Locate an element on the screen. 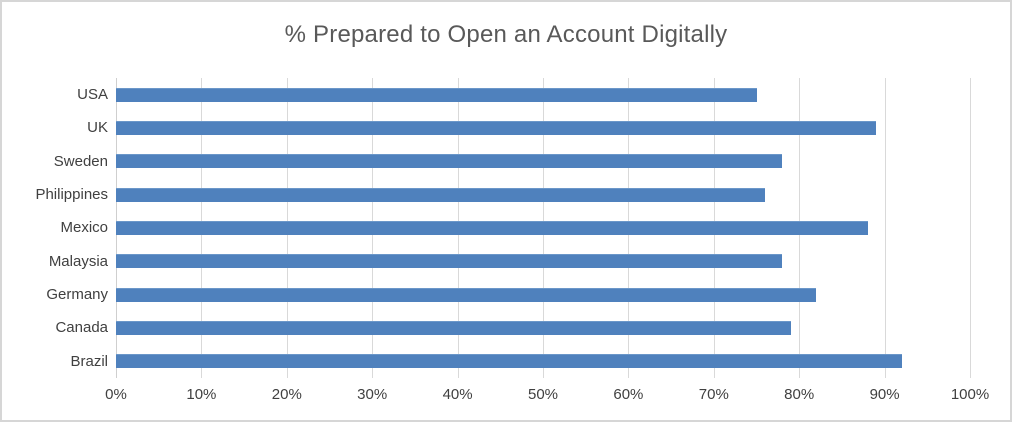  value-axis-tick-label: 100% is located at coordinates (970, 394).